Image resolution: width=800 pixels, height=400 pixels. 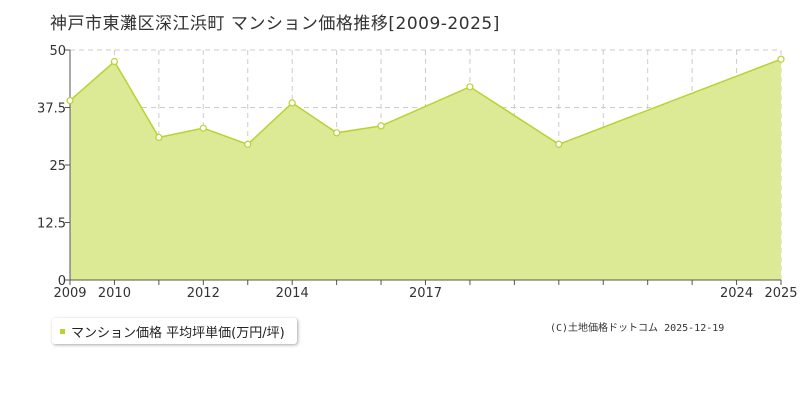 I want to click on legend-label: マンション価格 平均坪単価(万円/坪), so click(x=178, y=333).